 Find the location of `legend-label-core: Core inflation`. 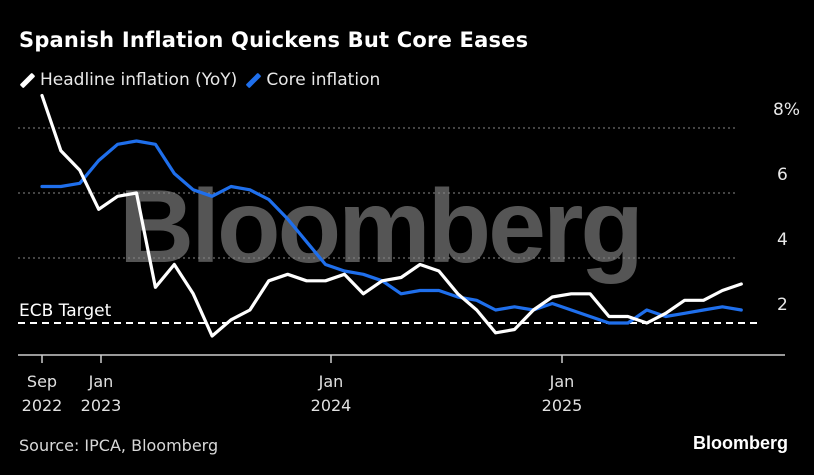

legend-label-core: Core inflation is located at coordinates (323, 80).